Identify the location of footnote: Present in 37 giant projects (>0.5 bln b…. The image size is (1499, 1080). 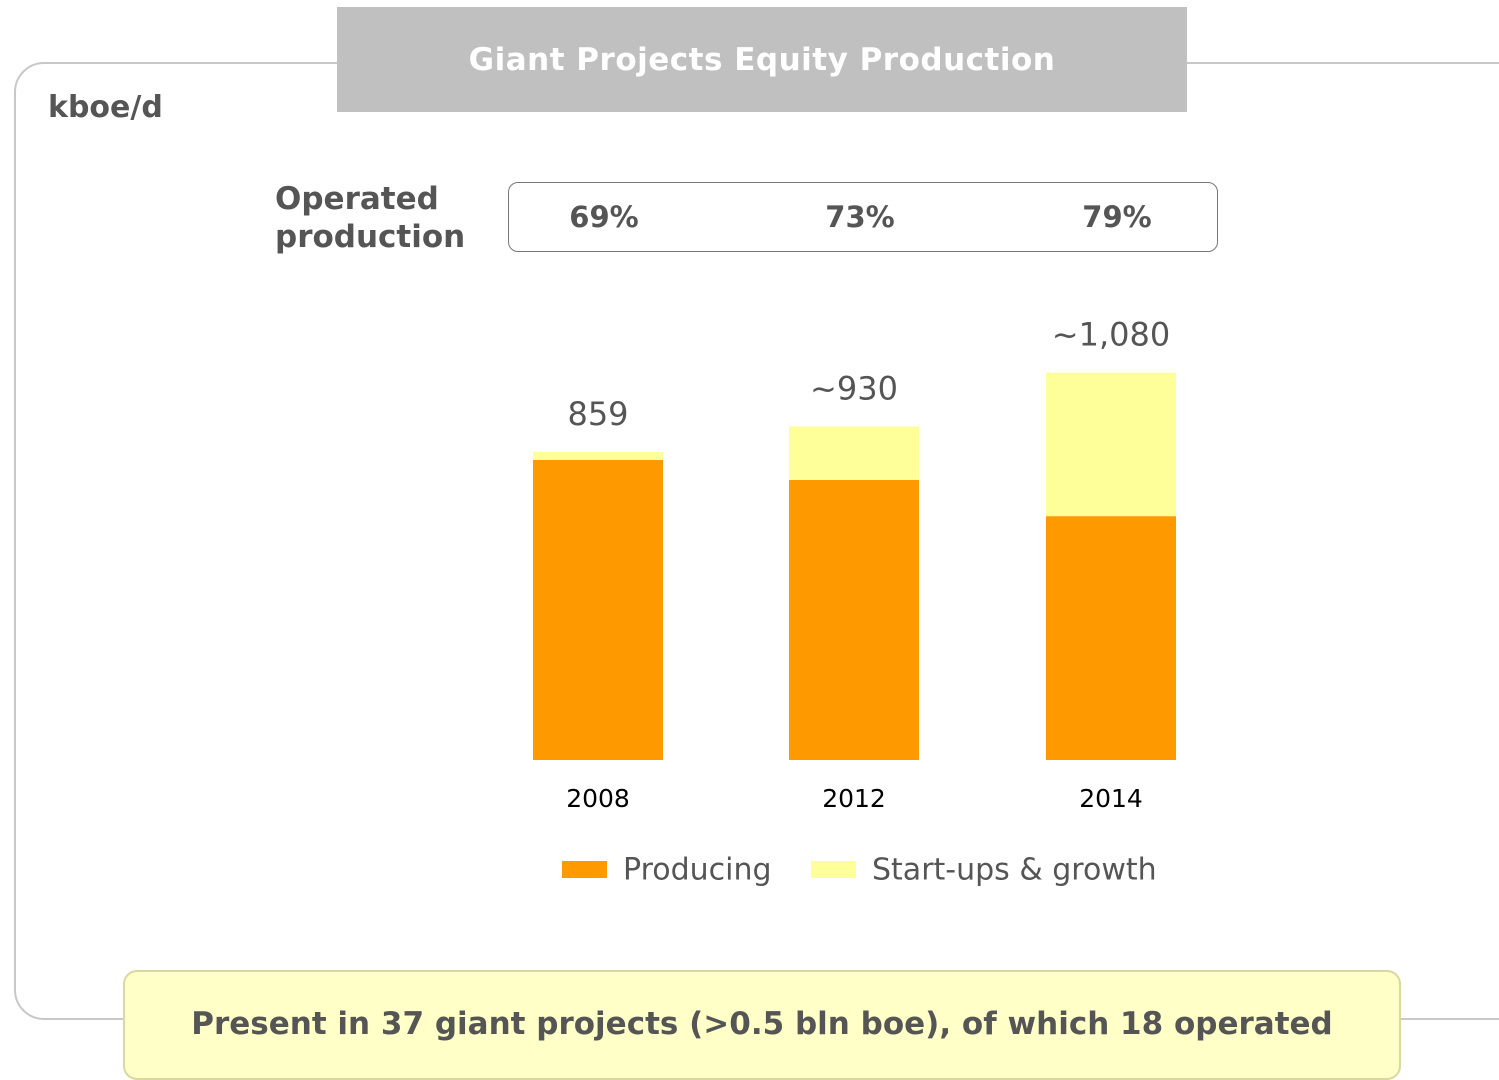
(762, 1025).